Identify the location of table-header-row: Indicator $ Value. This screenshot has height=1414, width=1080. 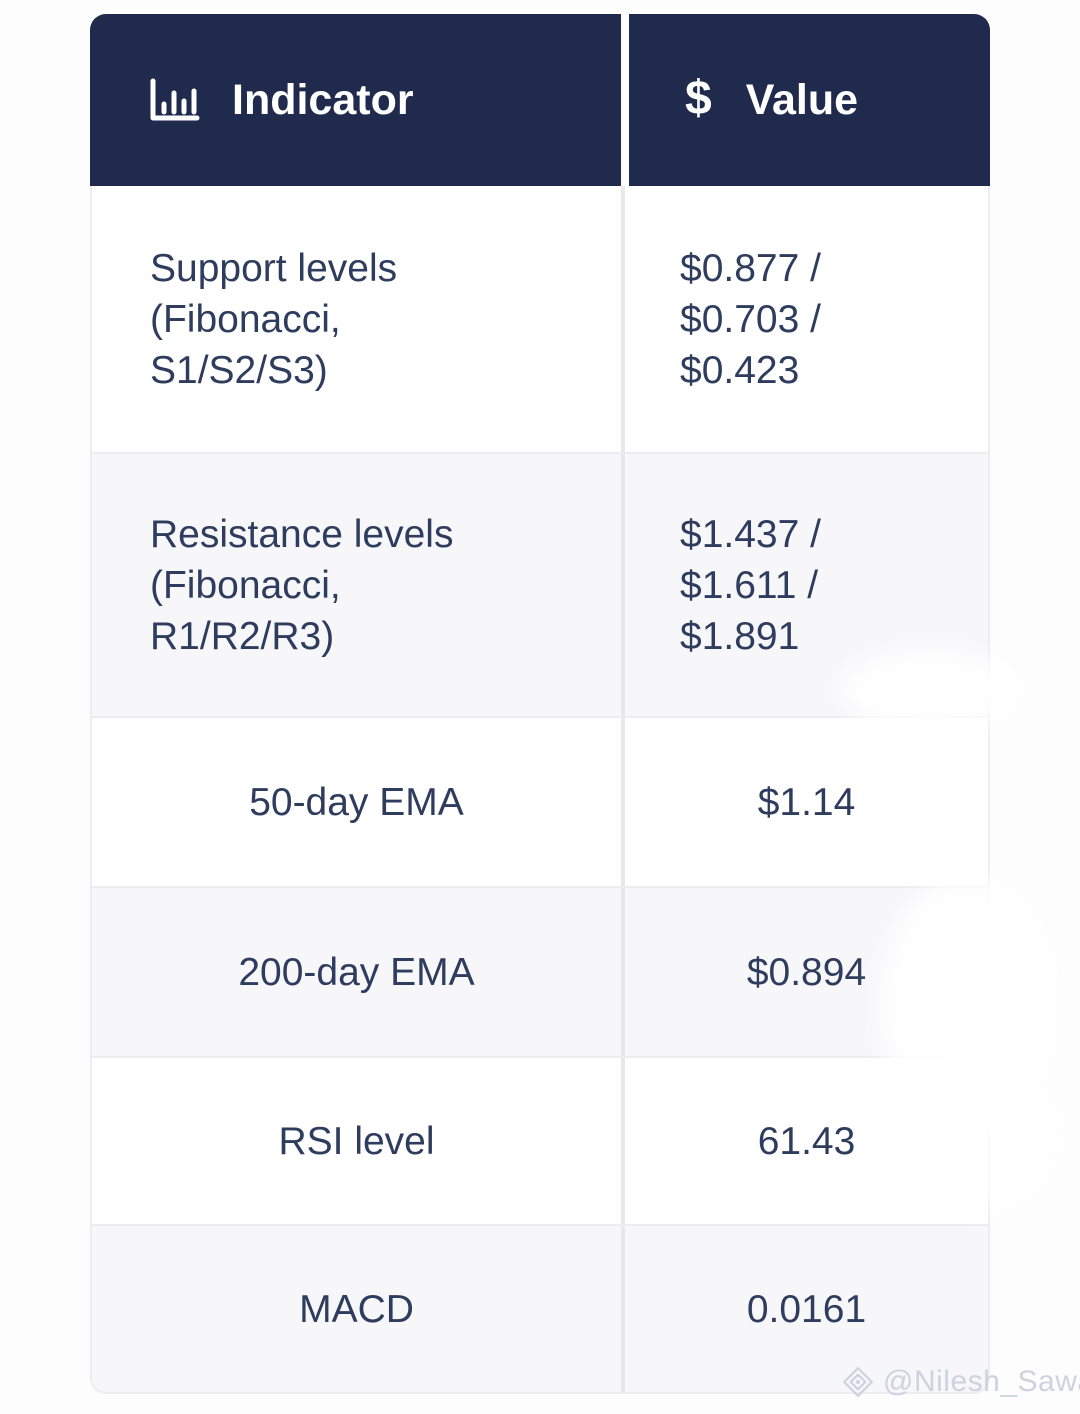
(540, 100).